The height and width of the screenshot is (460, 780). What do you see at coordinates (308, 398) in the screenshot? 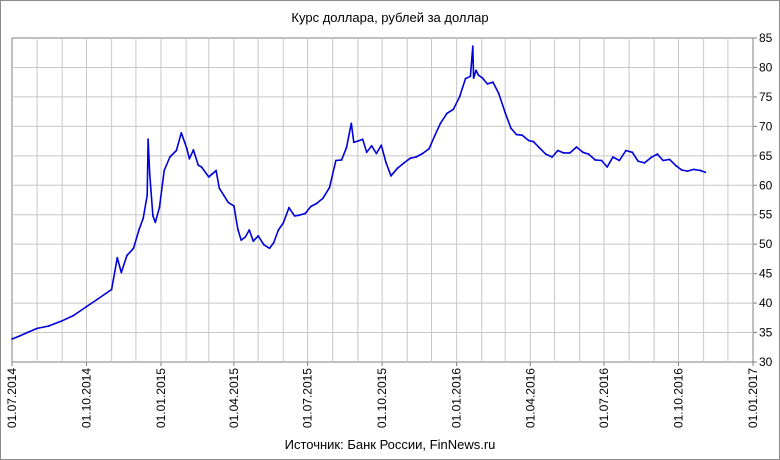
I see `x-tick-label: 01.07.2015` at bounding box center [308, 398].